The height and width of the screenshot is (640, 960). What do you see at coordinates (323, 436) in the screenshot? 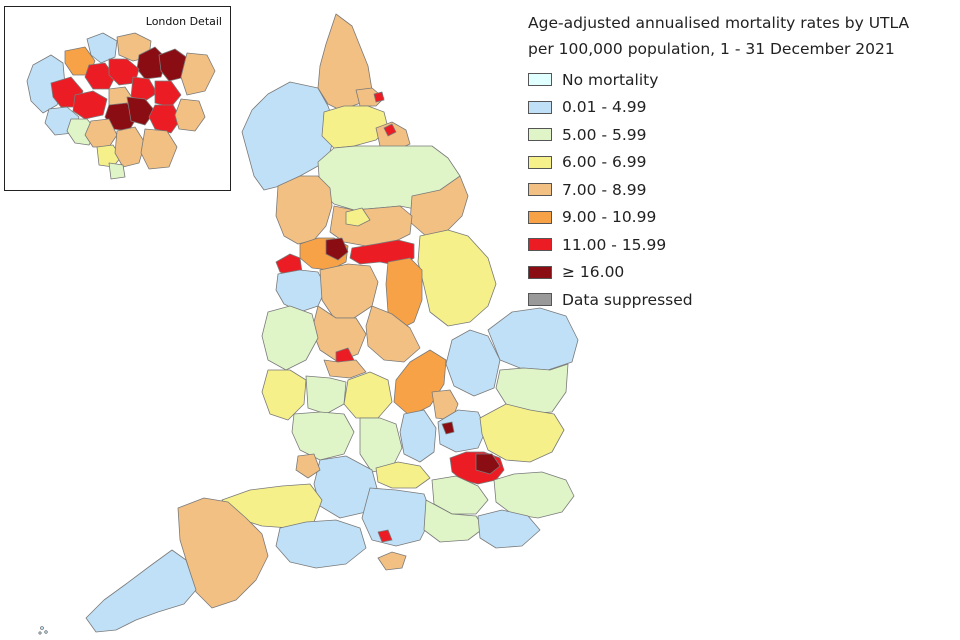
I see `region-gloucestershire` at bounding box center [323, 436].